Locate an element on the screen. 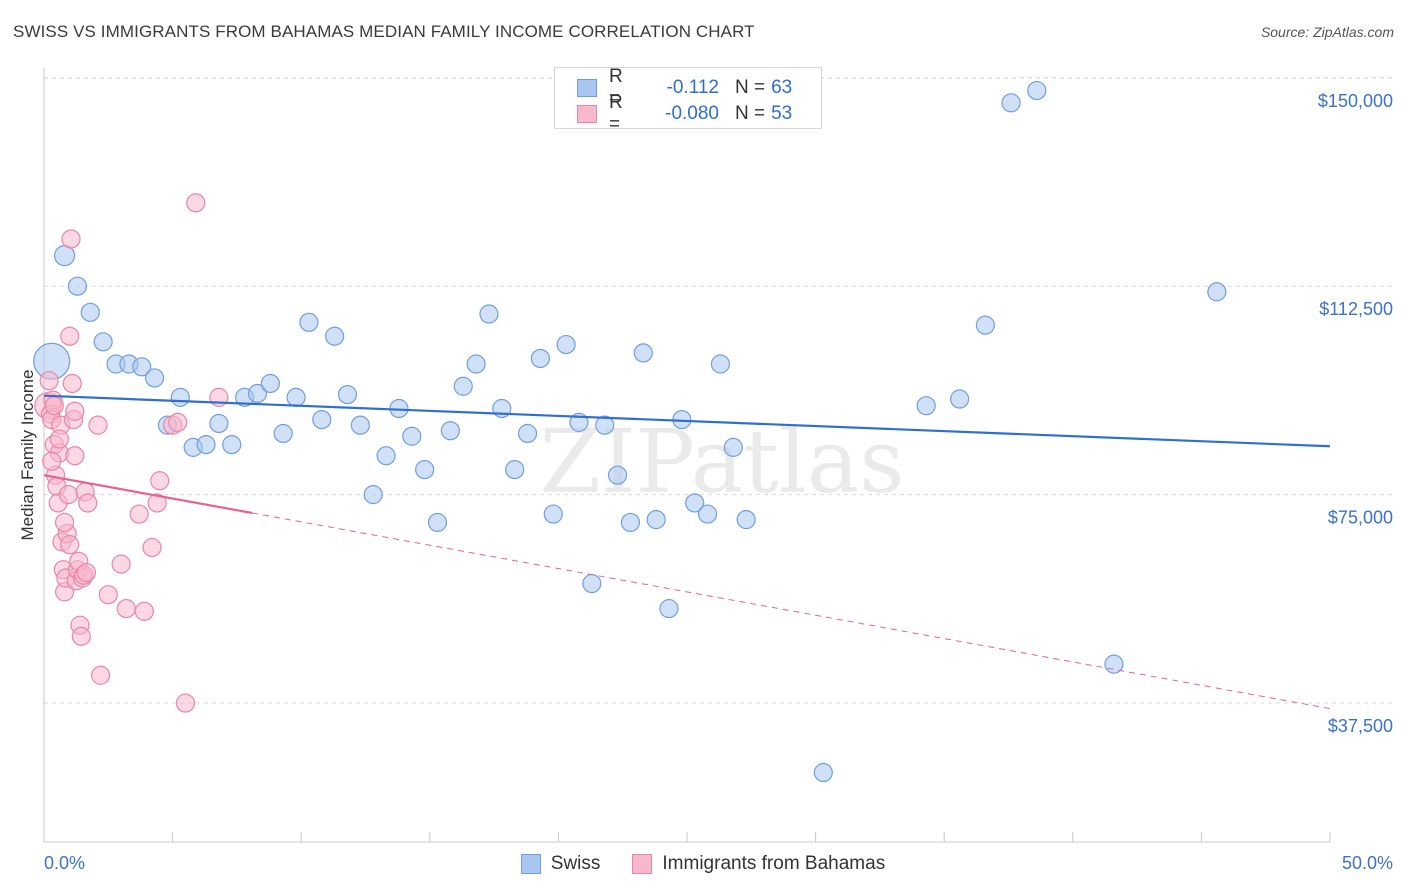 The width and height of the screenshot is (1406, 892). swiss-swatch-icon is located at coordinates (530, 864).